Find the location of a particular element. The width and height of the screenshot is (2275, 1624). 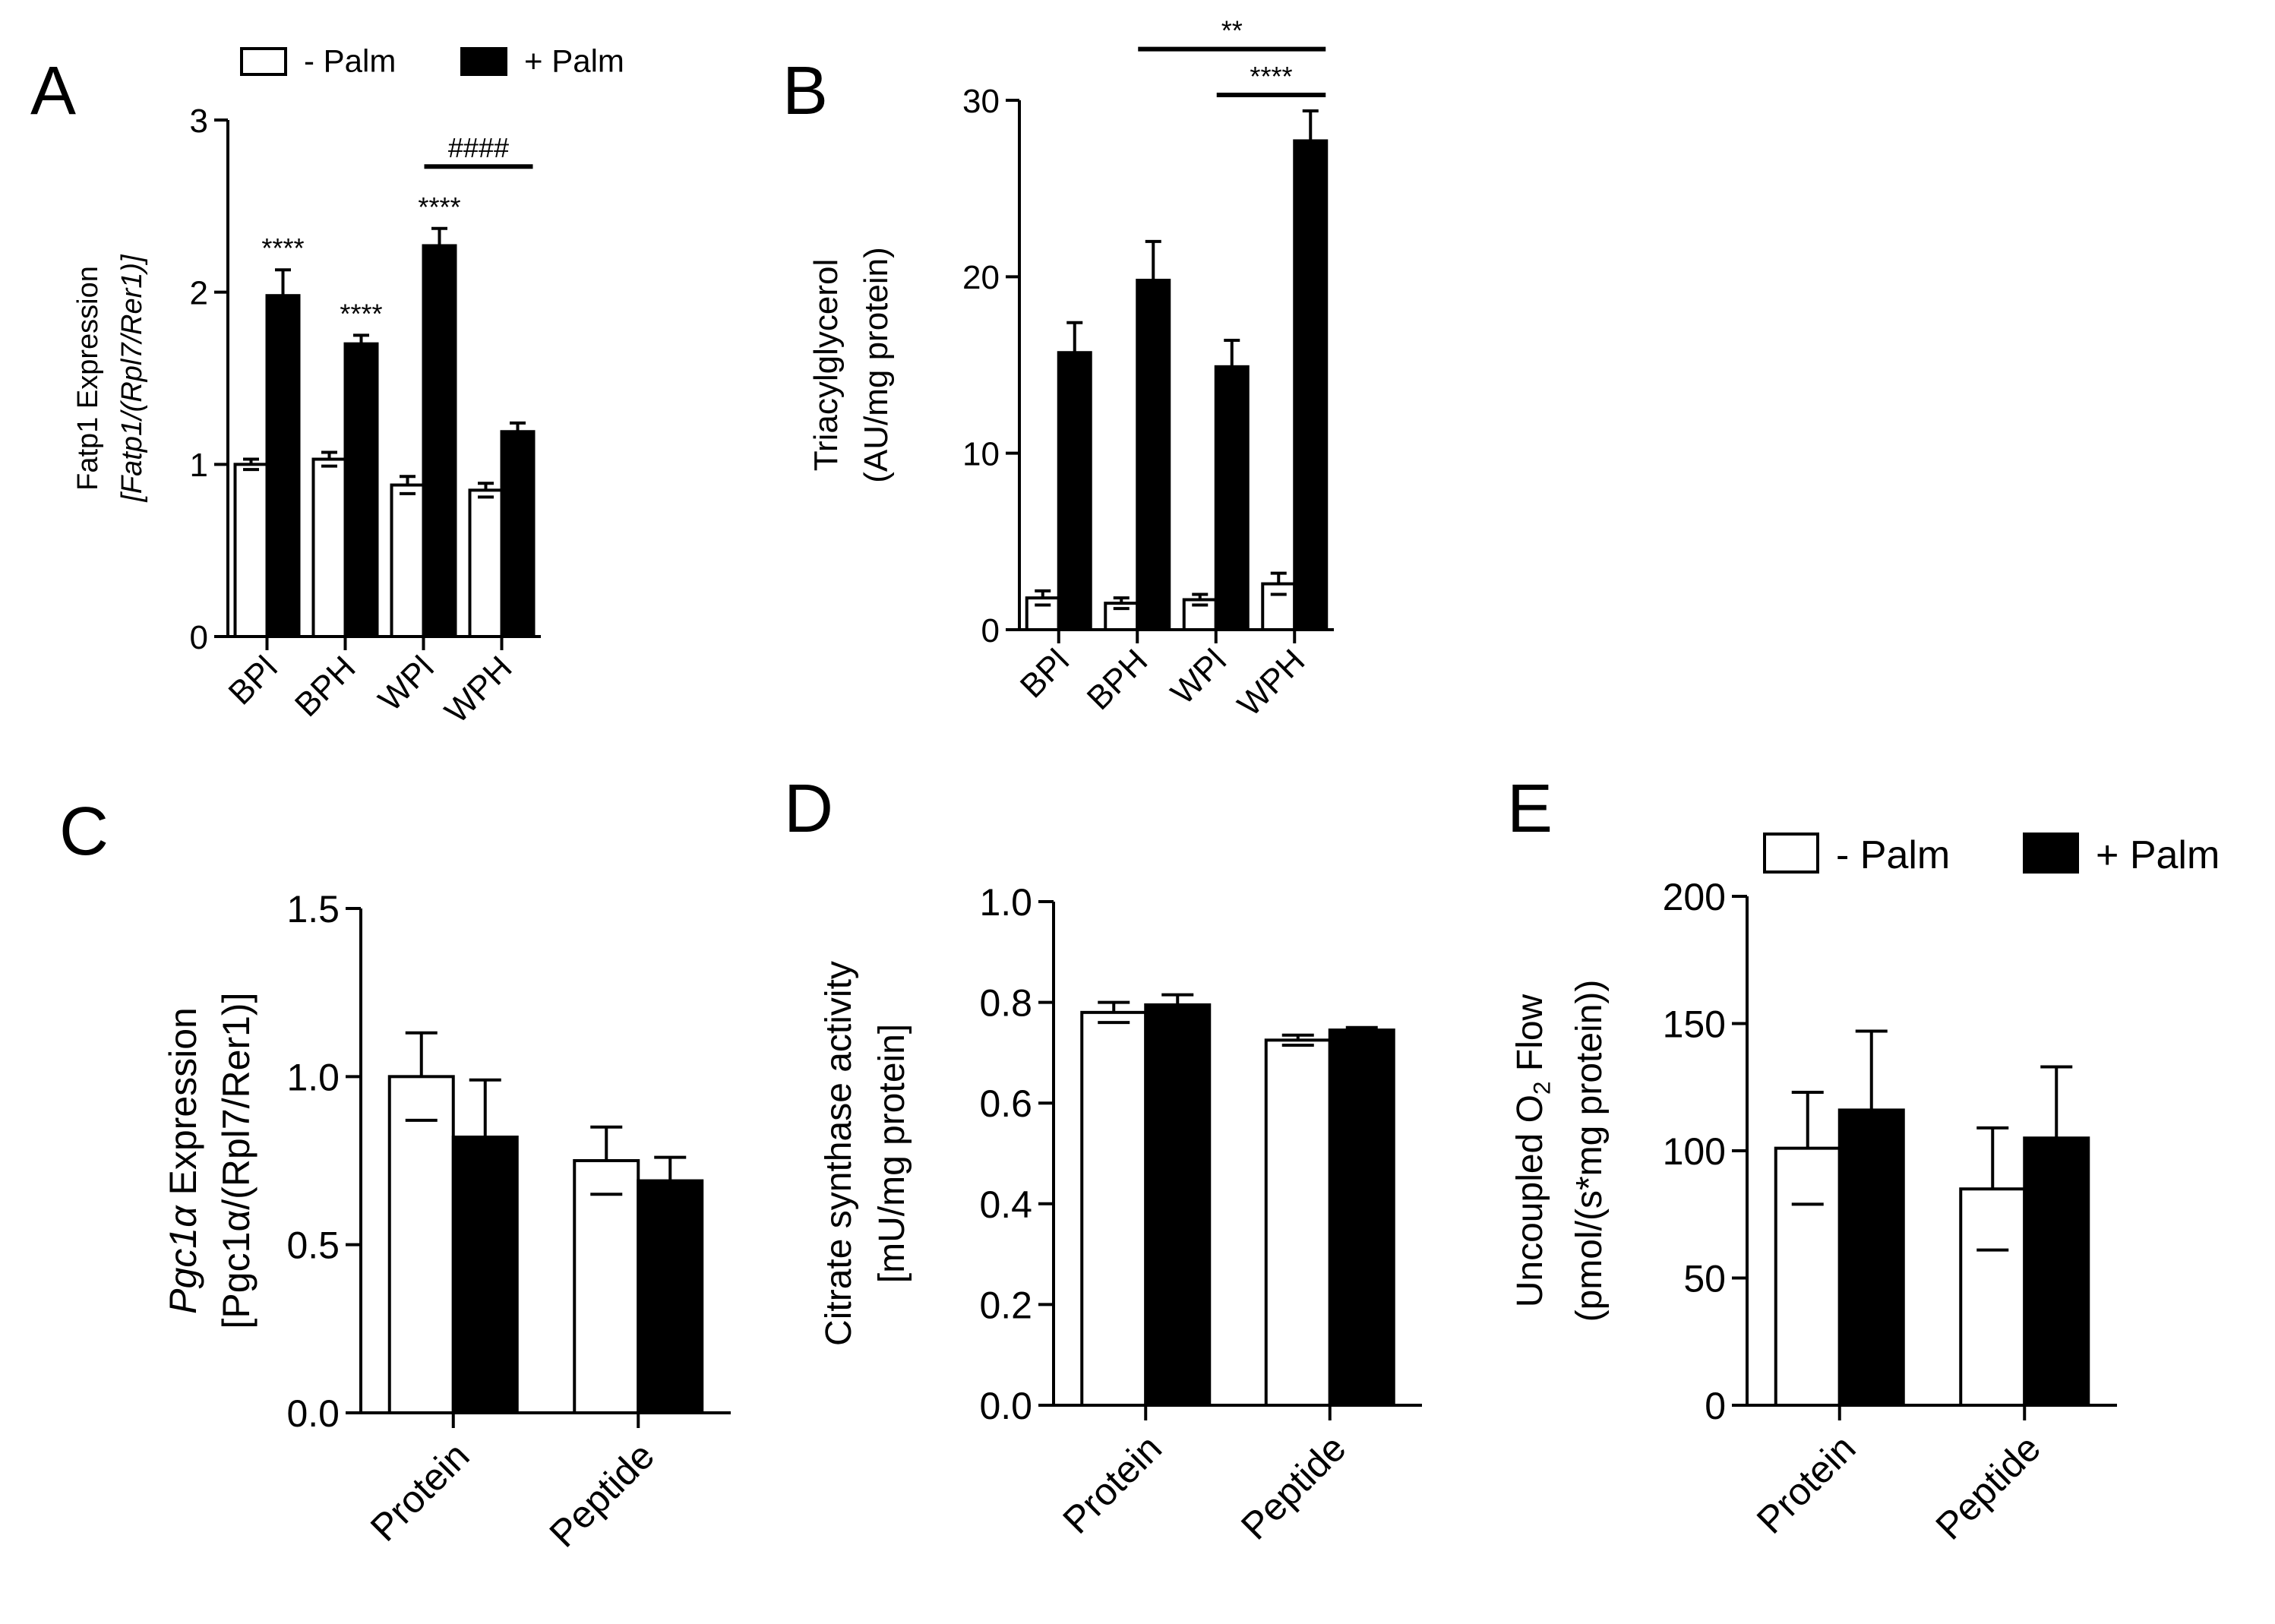

y-tick-label: 100 is located at coordinates (1694, 1152).